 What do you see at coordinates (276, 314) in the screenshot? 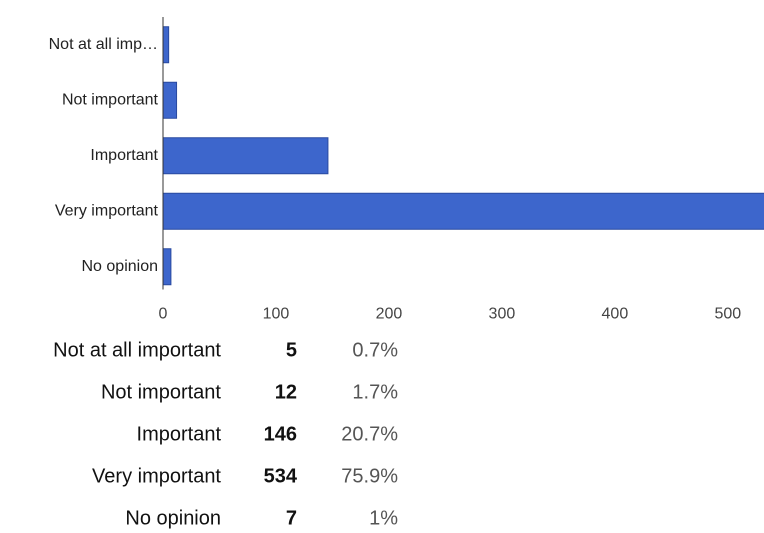
I see `x-tick-label: 100` at bounding box center [276, 314].